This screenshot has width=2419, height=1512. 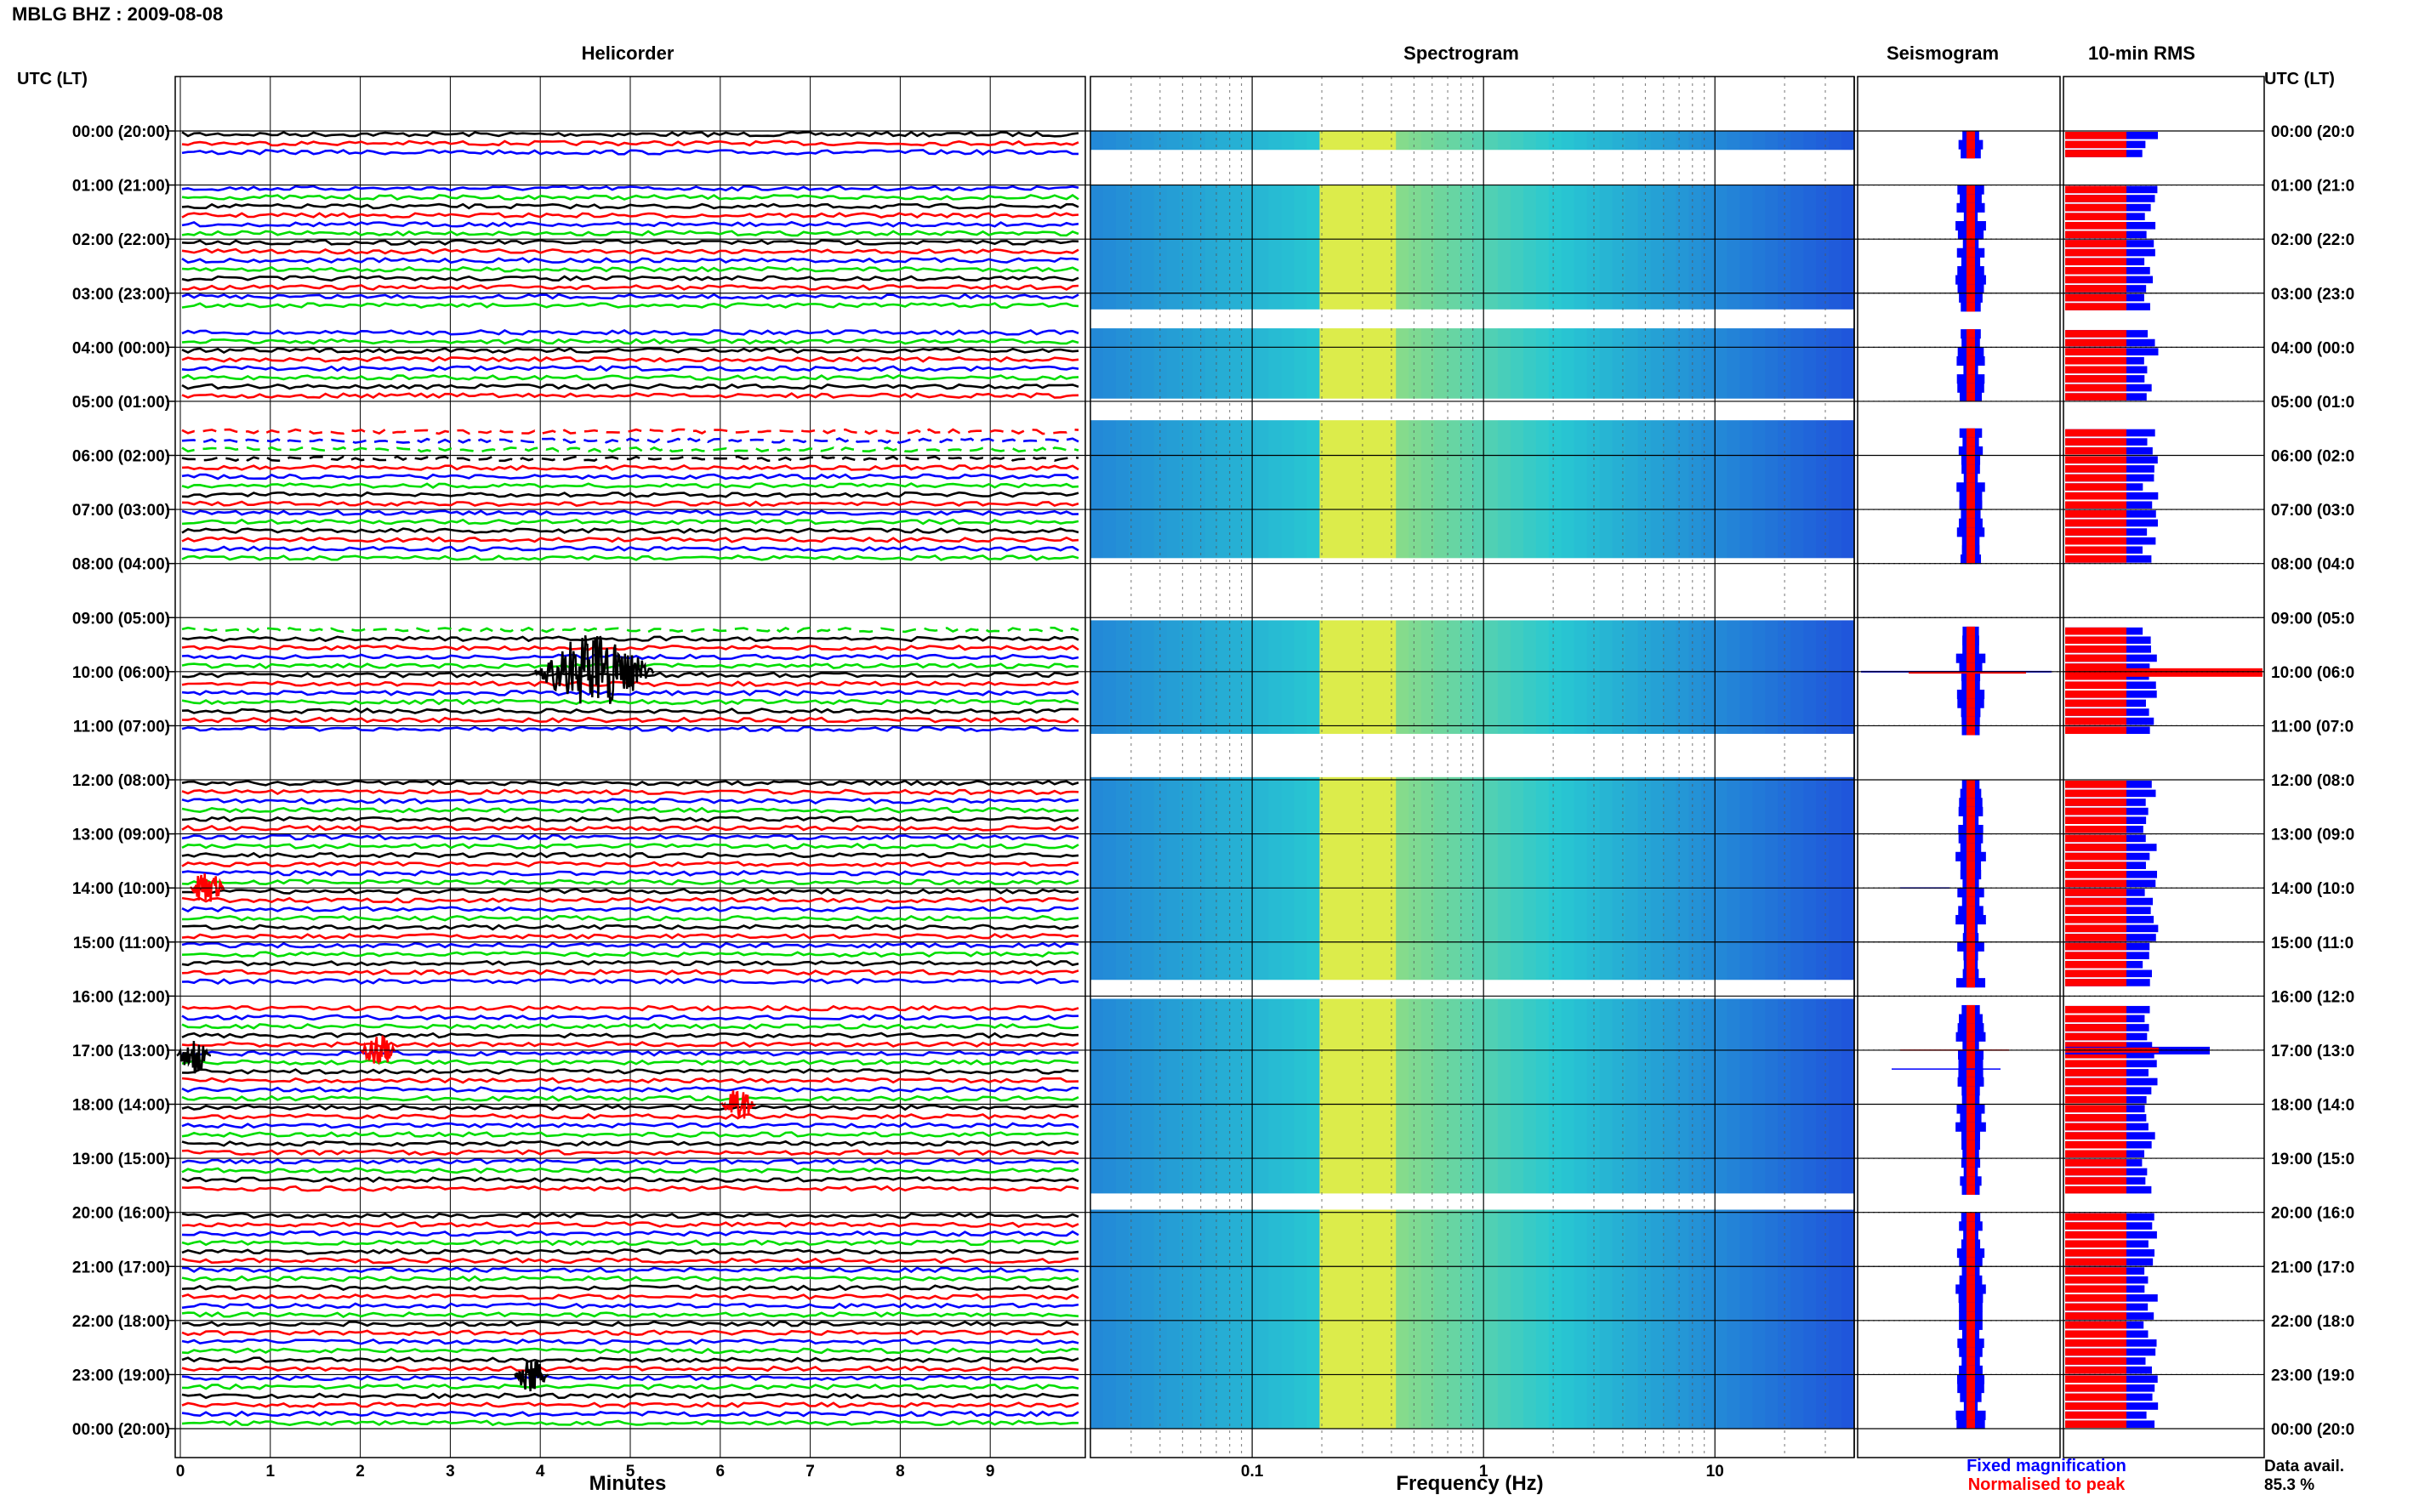 What do you see at coordinates (2312, 1267) in the screenshot?
I see `hour-label-right: 21:00 (17:0` at bounding box center [2312, 1267].